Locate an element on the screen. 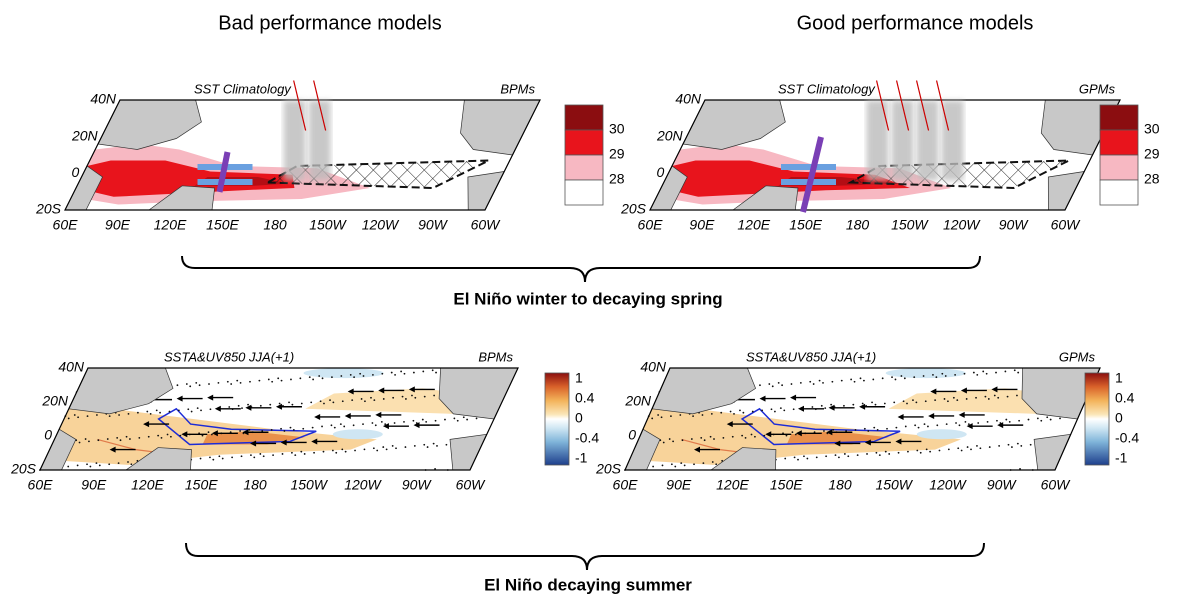 The image size is (1194, 597). map-border is located at coordinates (885, 155).